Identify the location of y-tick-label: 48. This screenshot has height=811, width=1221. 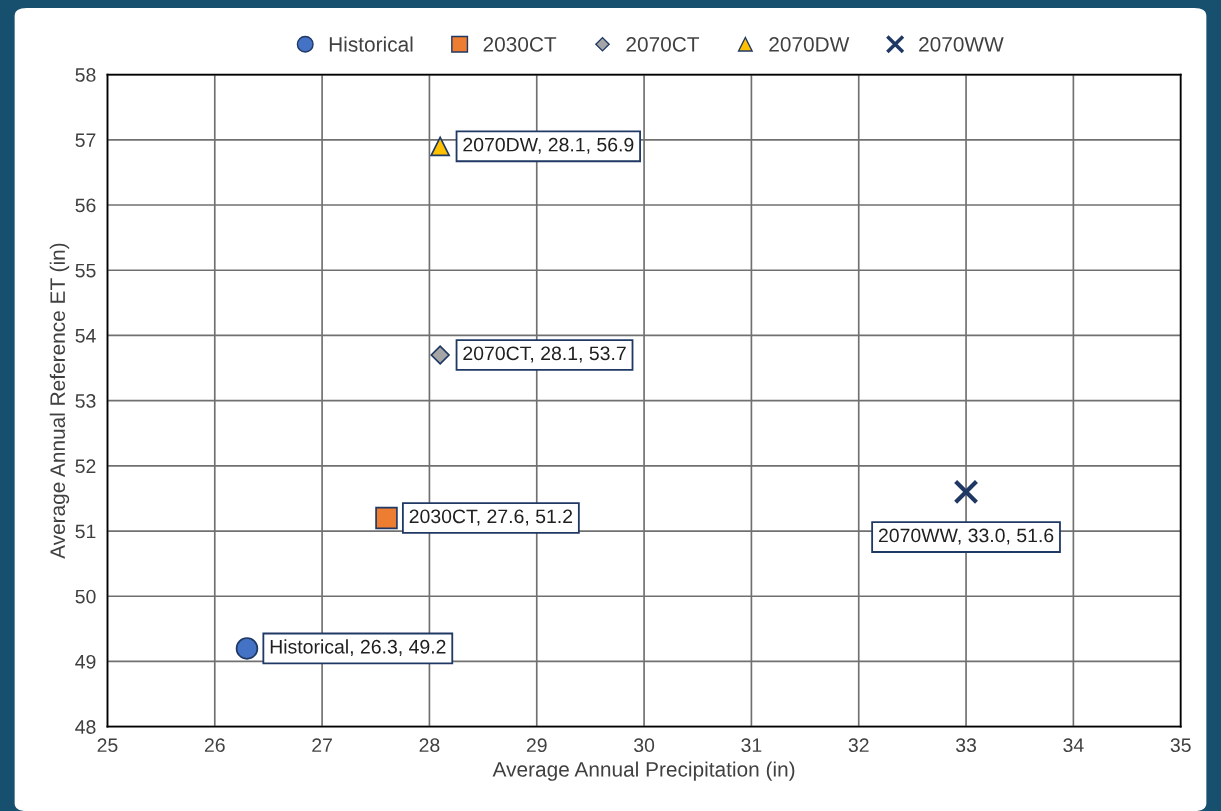
(85, 727).